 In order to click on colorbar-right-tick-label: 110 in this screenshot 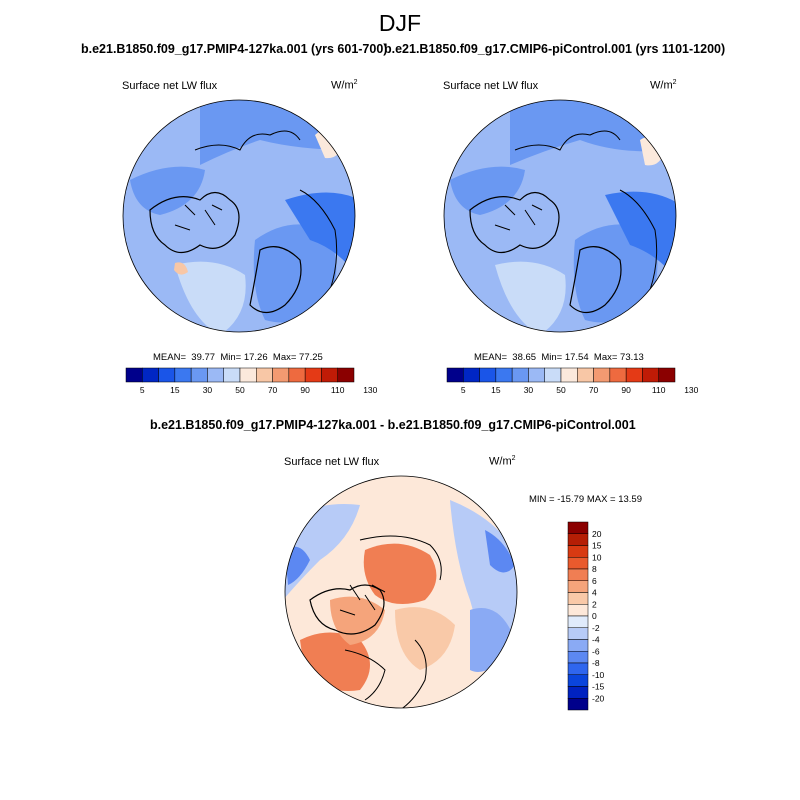, I will do `click(659, 390)`.